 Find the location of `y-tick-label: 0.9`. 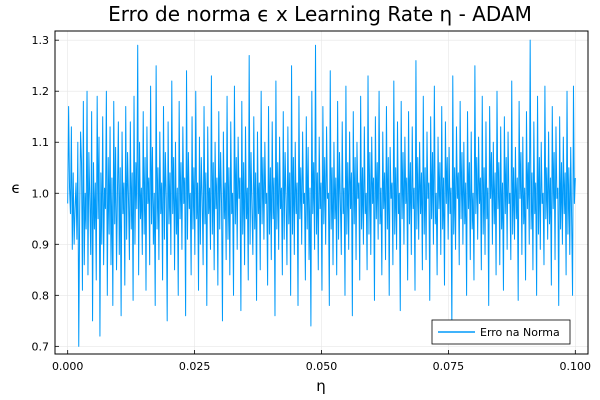

y-tick-label: 0.9 is located at coordinates (41, 244).